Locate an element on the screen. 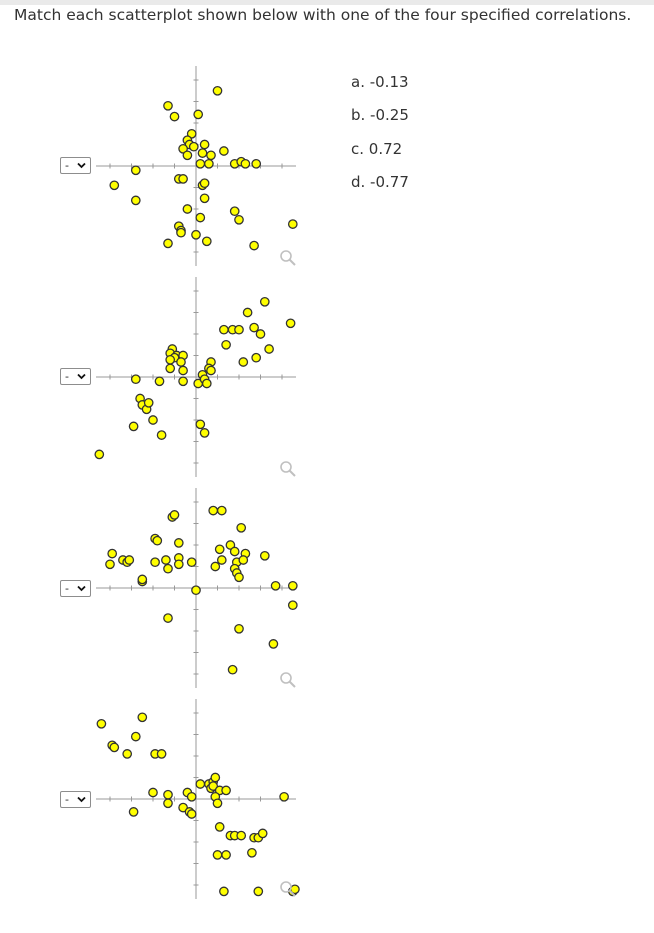 This screenshot has height=933, width=654. answer-option-d: d. -0.77 is located at coordinates (380, 181).